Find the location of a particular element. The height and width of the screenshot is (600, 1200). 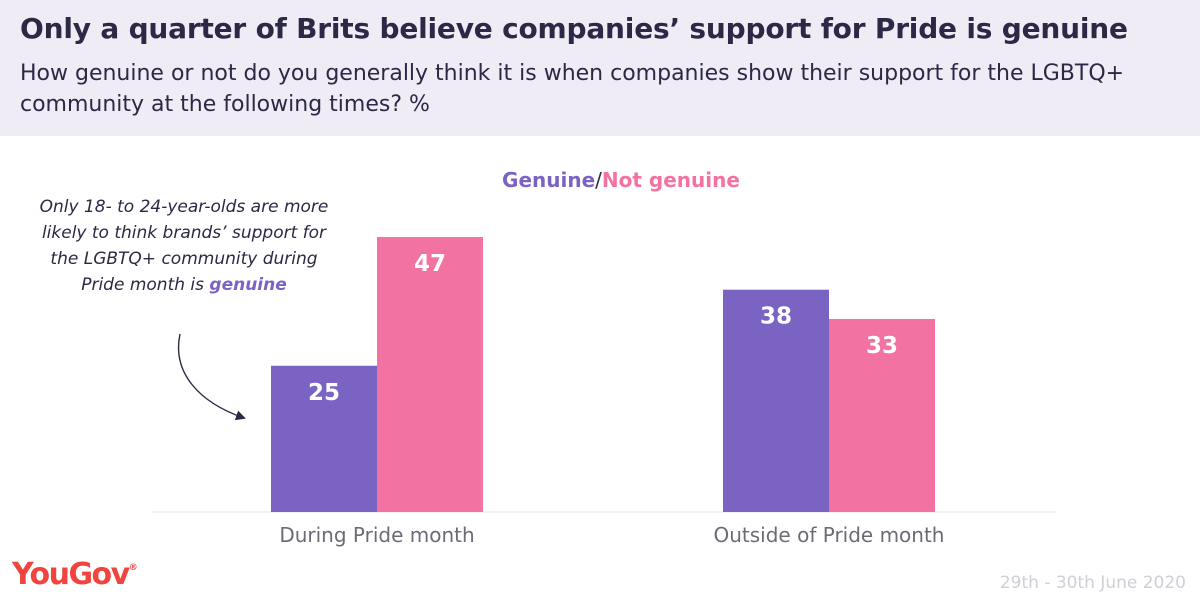

survey-date: 29th - 30th June 2020 is located at coordinates (1092, 583).